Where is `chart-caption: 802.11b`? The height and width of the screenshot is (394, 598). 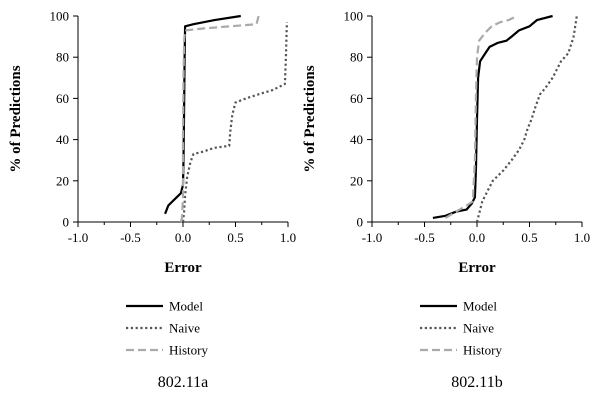
chart-caption: 802.11b is located at coordinates (476, 382).